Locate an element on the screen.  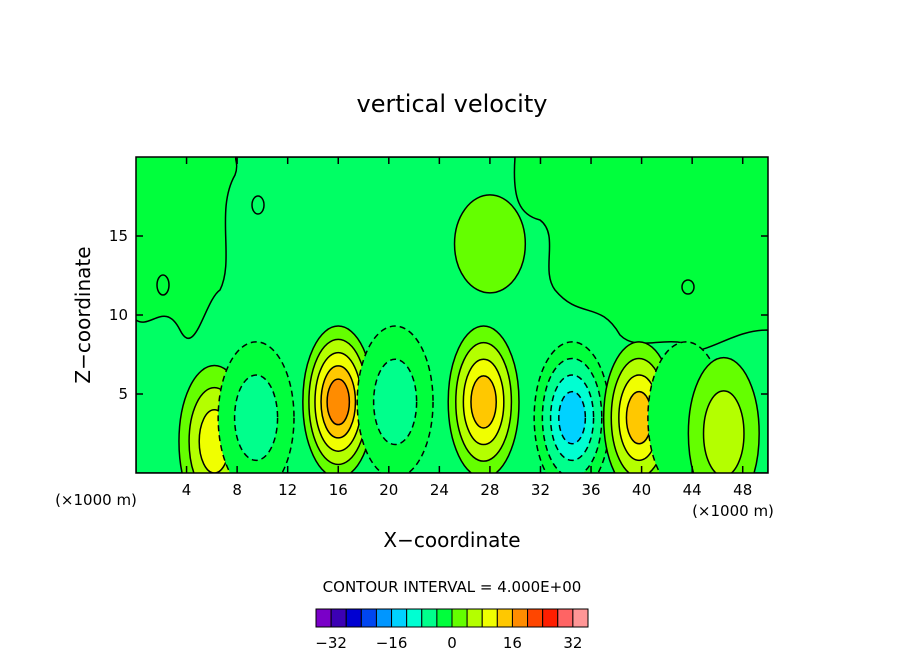
x-tick-label: 48 is located at coordinates (742, 490).